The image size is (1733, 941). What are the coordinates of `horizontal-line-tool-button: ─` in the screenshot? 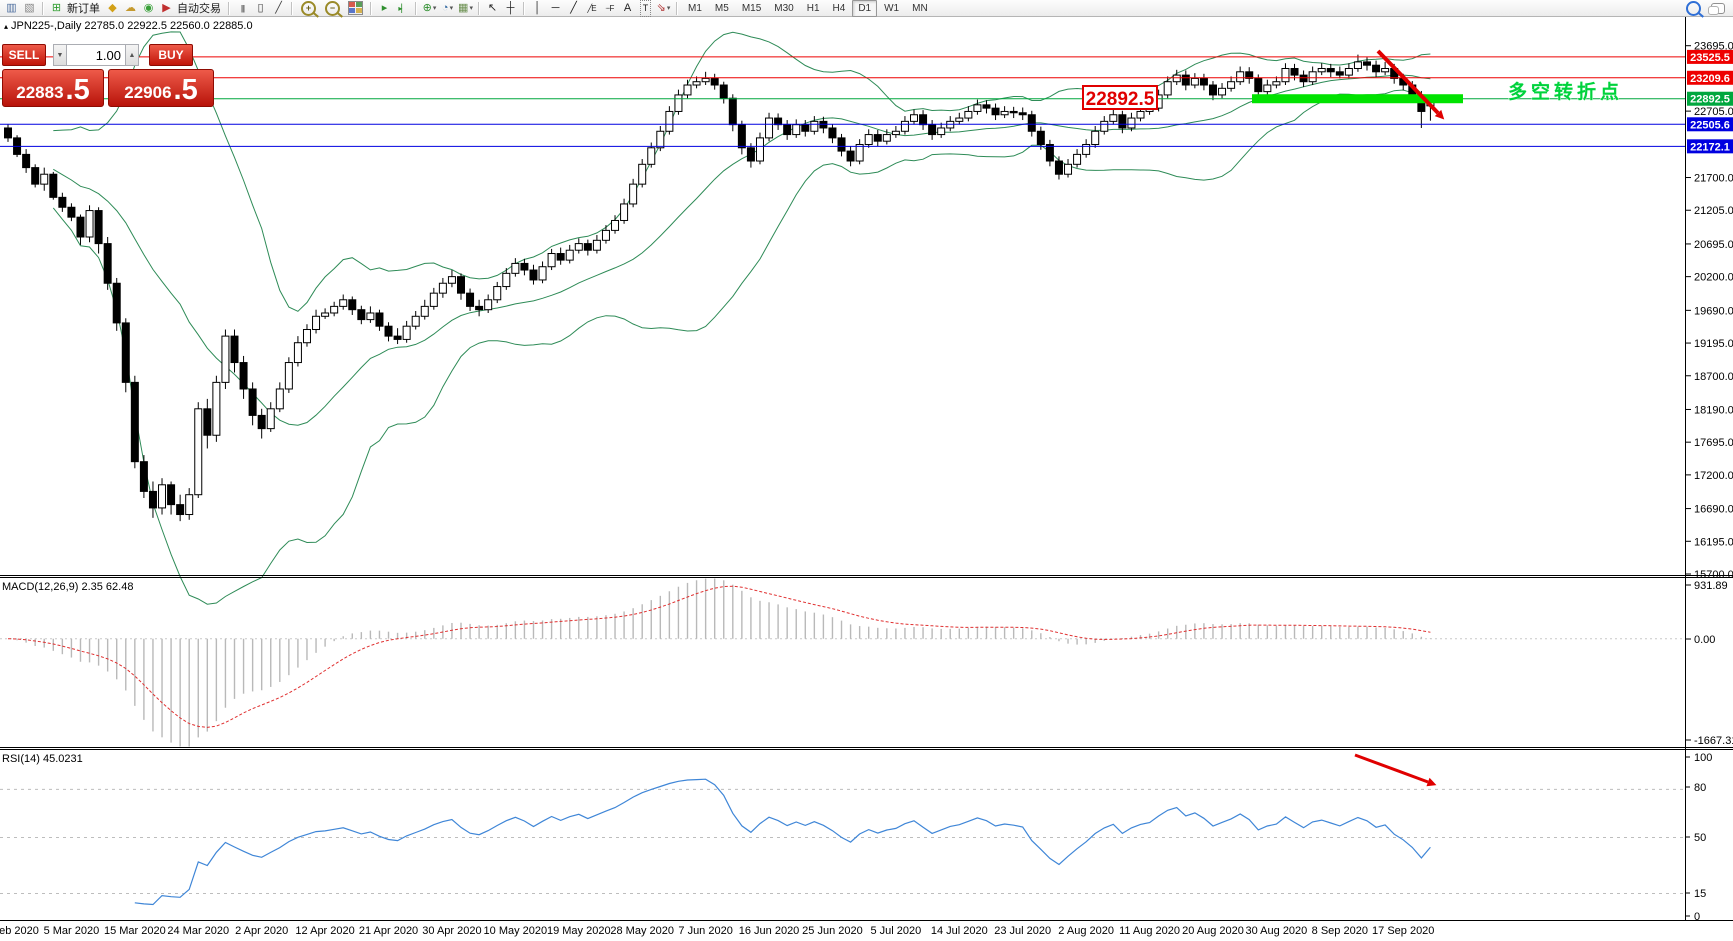 It's located at (555, 8).